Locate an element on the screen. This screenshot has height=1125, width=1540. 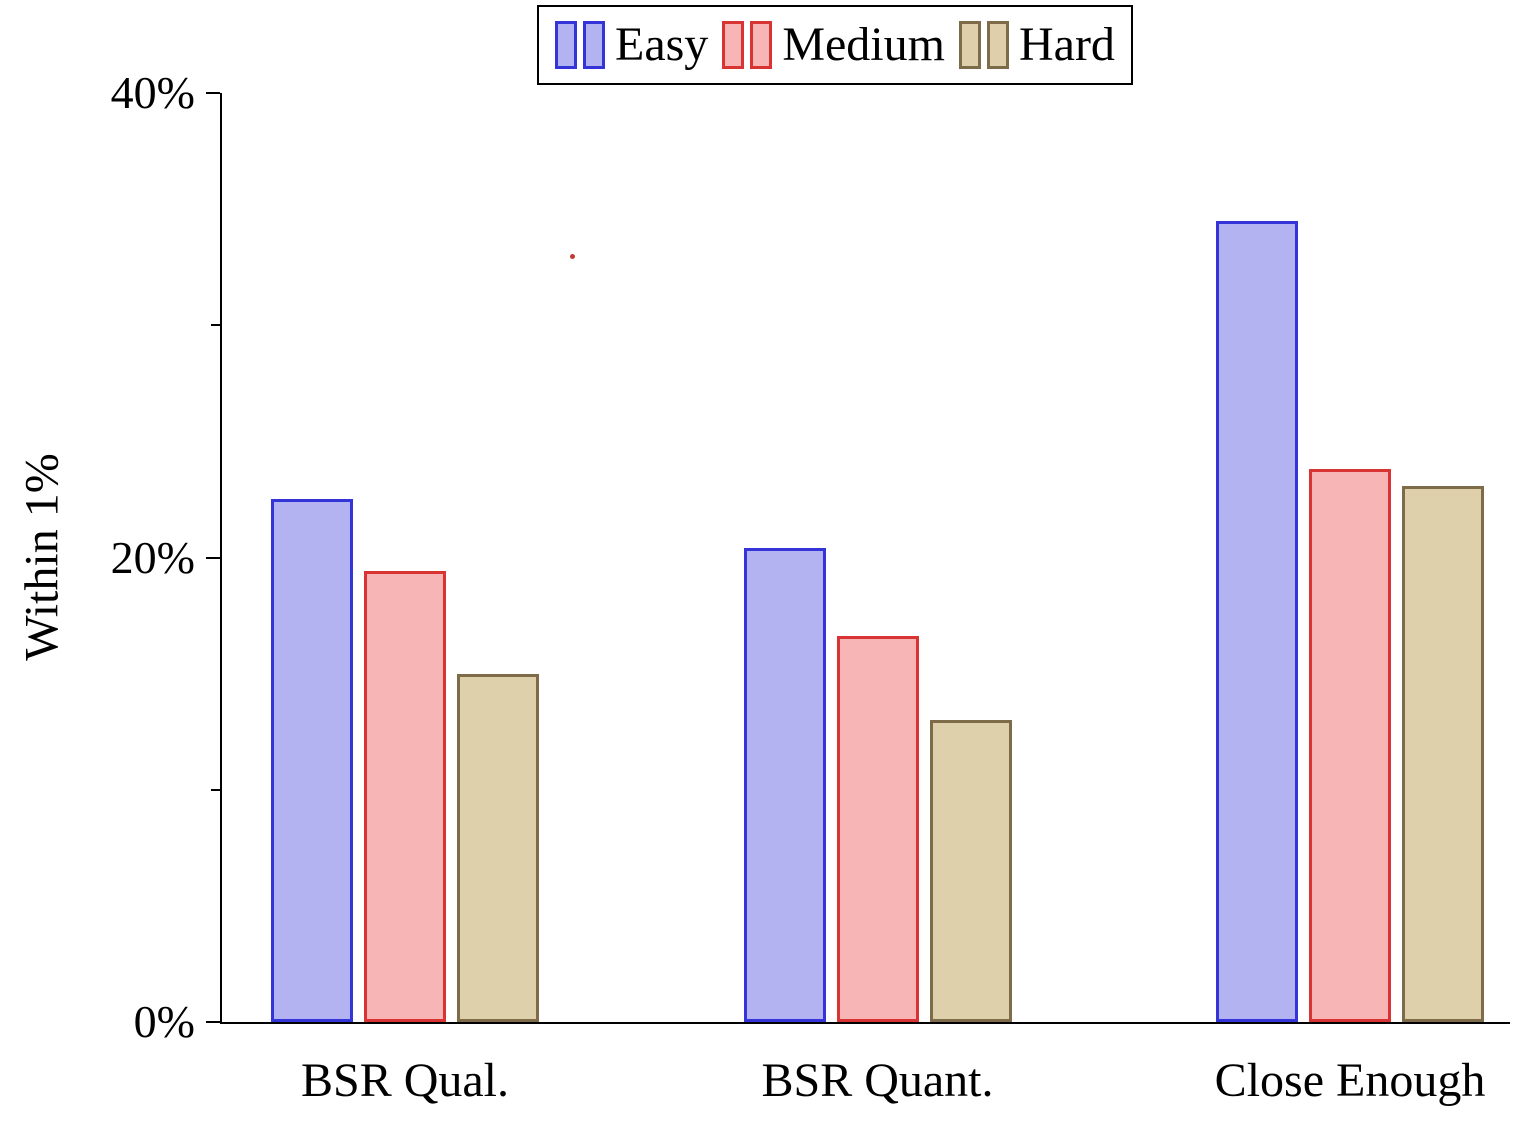
legend-label: Medium is located at coordinates (863, 44).